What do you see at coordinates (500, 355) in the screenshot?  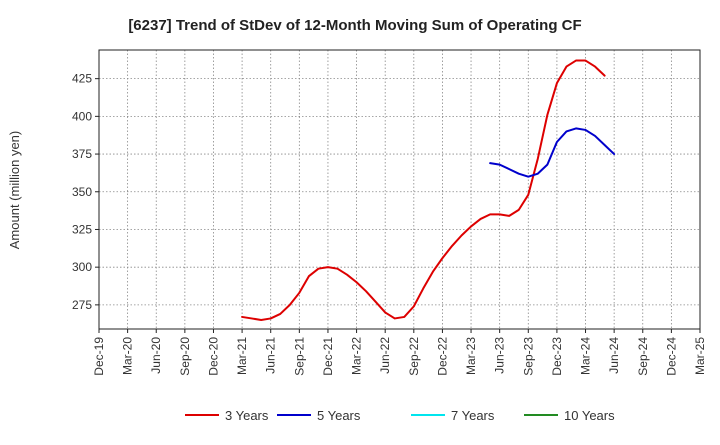 I see `x-tick-label: Jun-23` at bounding box center [500, 355].